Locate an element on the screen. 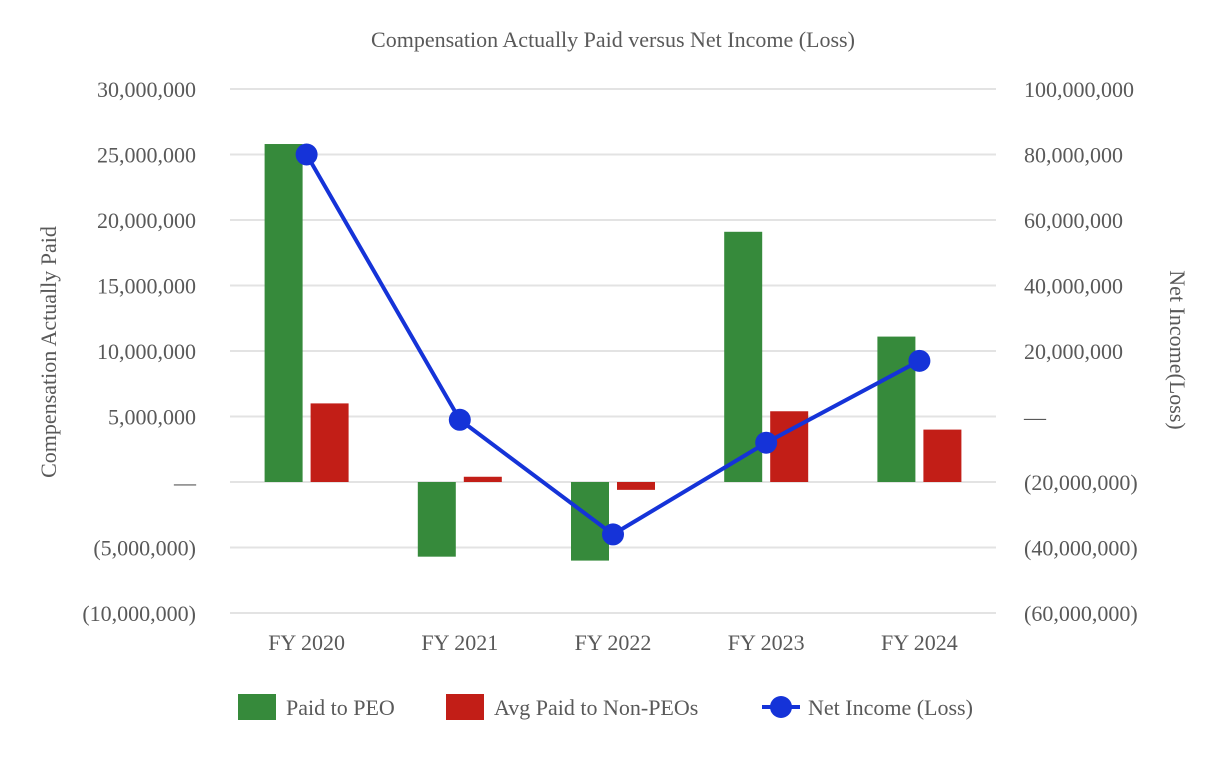  left-tick-label: (10,000,000) is located at coordinates (139, 613).